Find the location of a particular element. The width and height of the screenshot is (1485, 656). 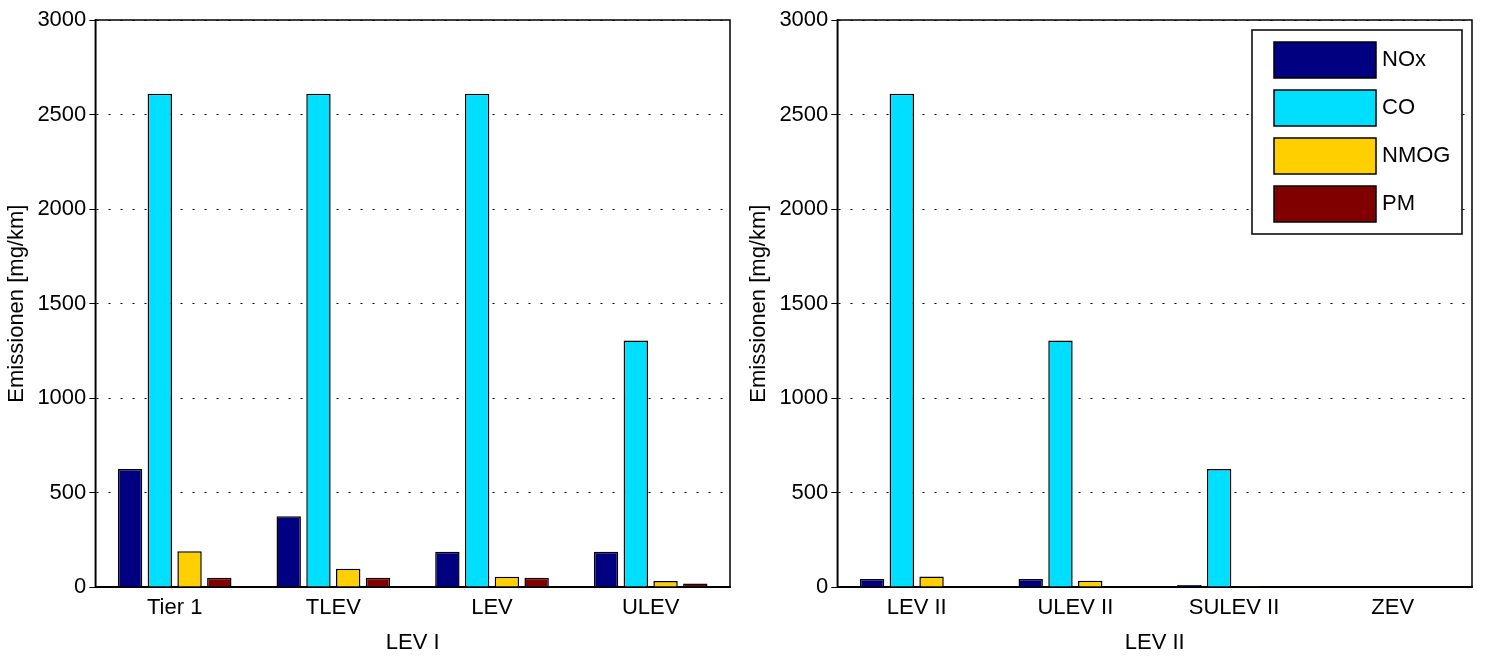

x-tick-label: LEV II is located at coordinates (916, 607).